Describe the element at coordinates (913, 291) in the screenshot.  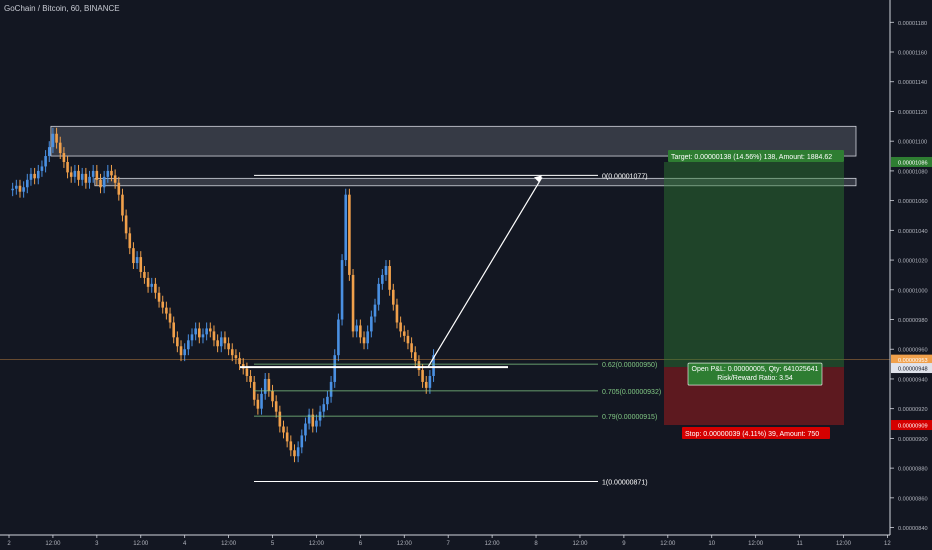
I see `y-tick-label: 0.00001000` at that location.